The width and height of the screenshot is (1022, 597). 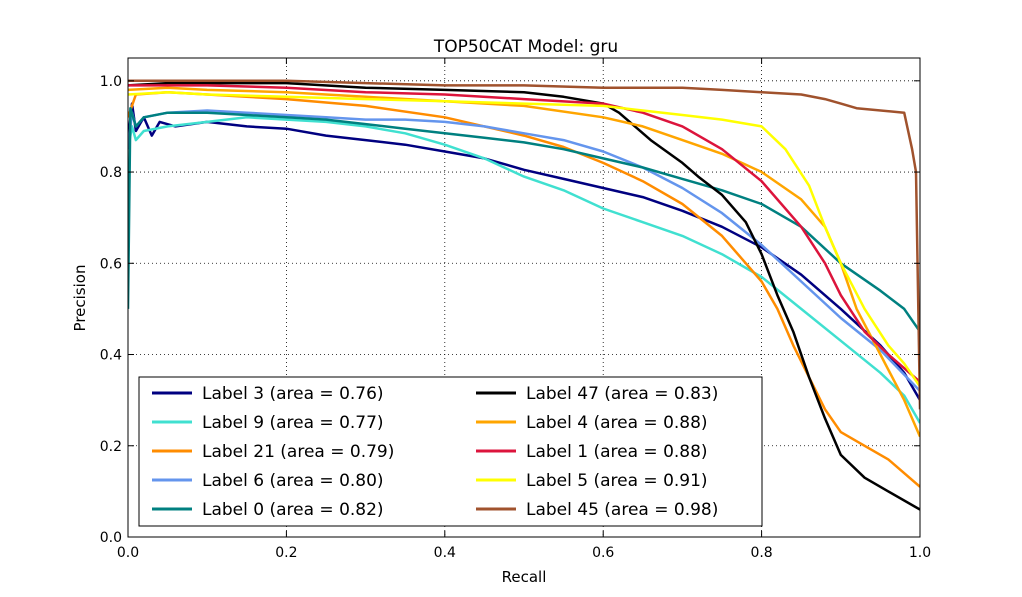 What do you see at coordinates (293, 510) in the screenshot?
I see `legend-label: Label 0 (area = 0.82)` at bounding box center [293, 510].